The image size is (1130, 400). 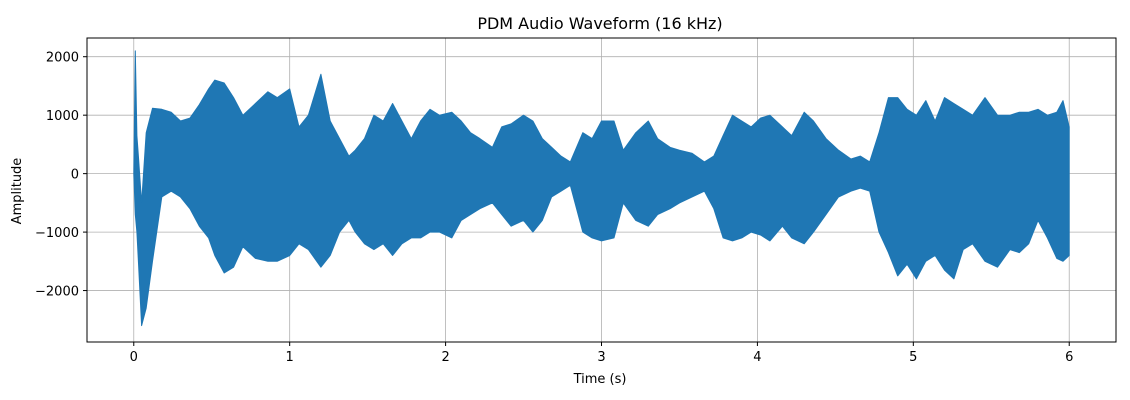 I want to click on x-tick-label: 1, so click(x=290, y=357).